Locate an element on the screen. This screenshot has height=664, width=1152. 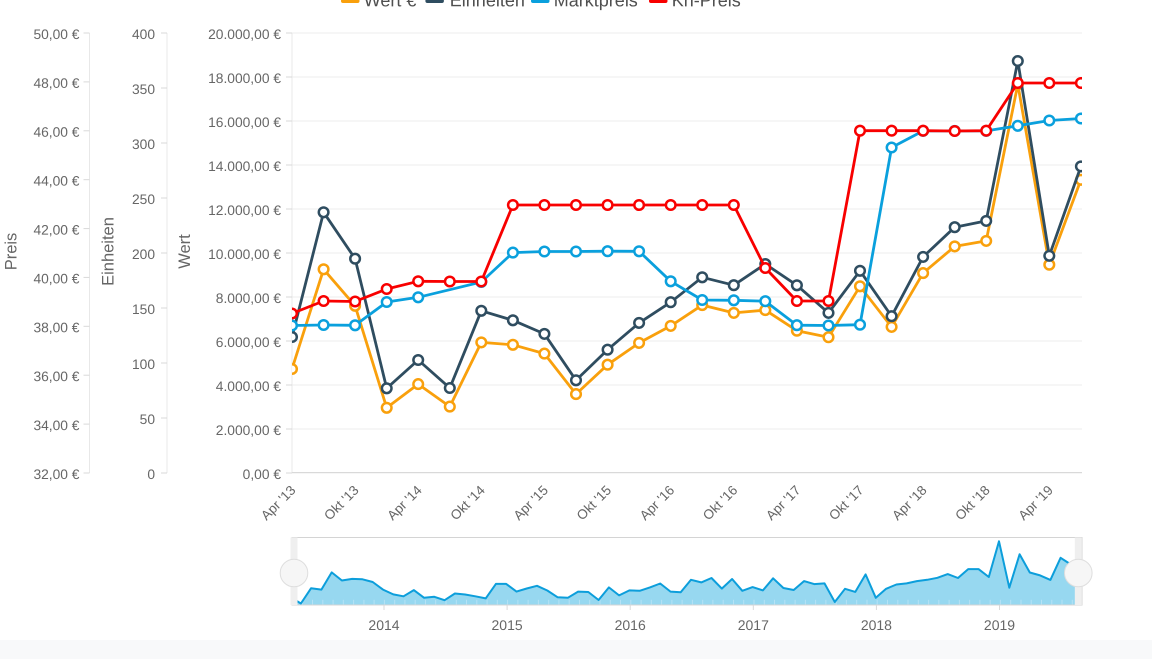
svg-text: 400 is located at coordinates (143, 34).